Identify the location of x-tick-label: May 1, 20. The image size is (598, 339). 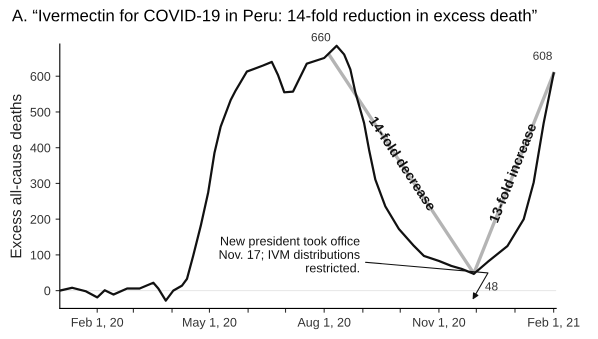
(209, 324).